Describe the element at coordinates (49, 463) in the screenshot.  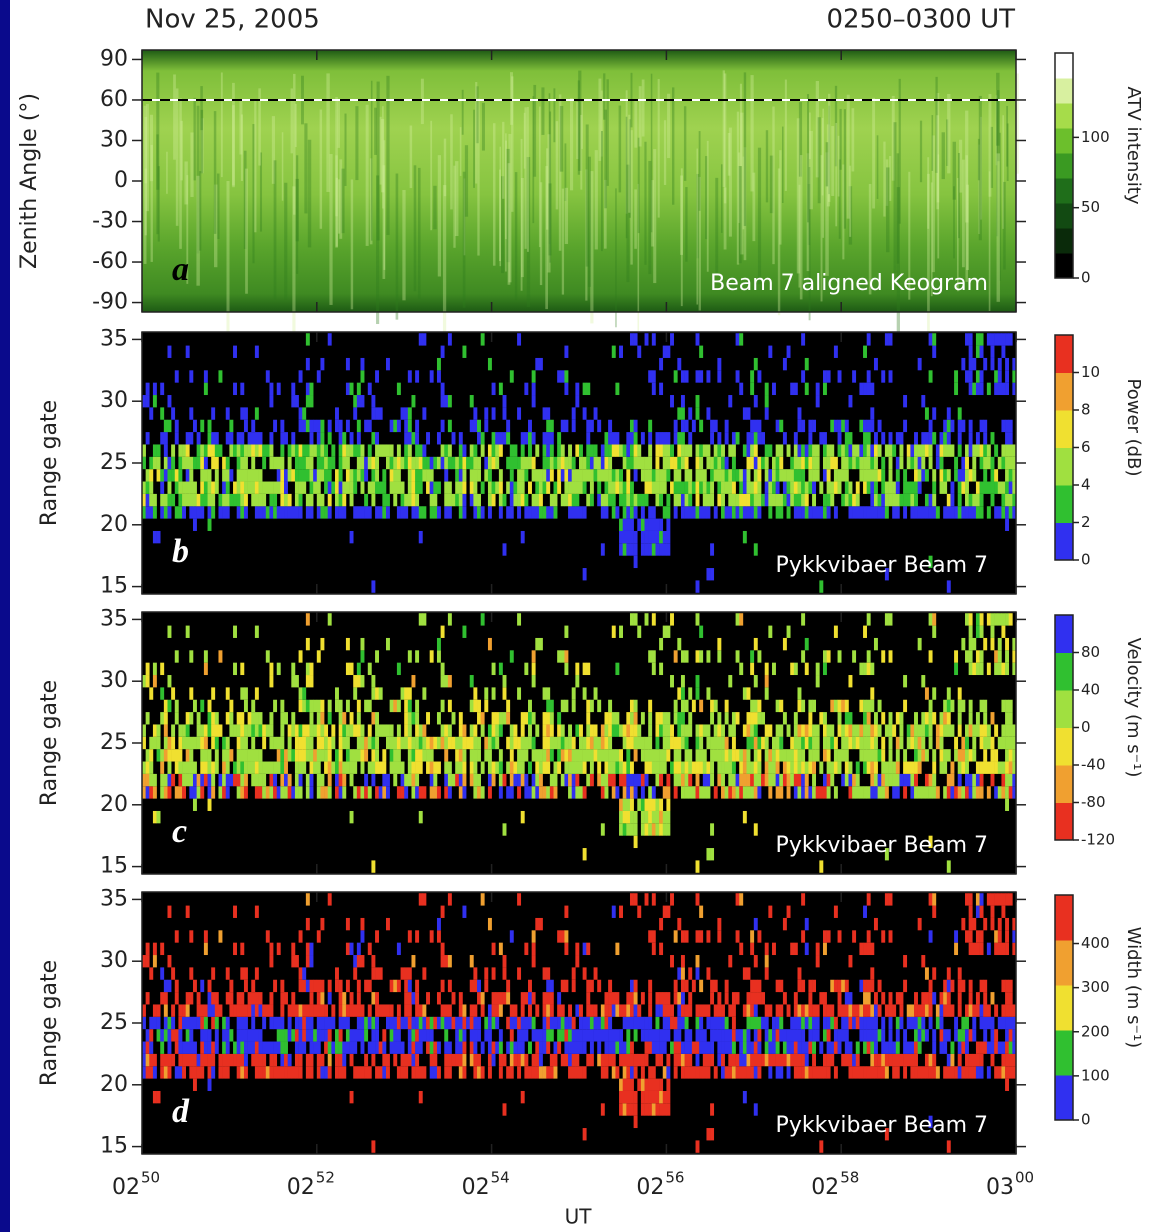
I see `y-axis-label: Range gate` at that location.